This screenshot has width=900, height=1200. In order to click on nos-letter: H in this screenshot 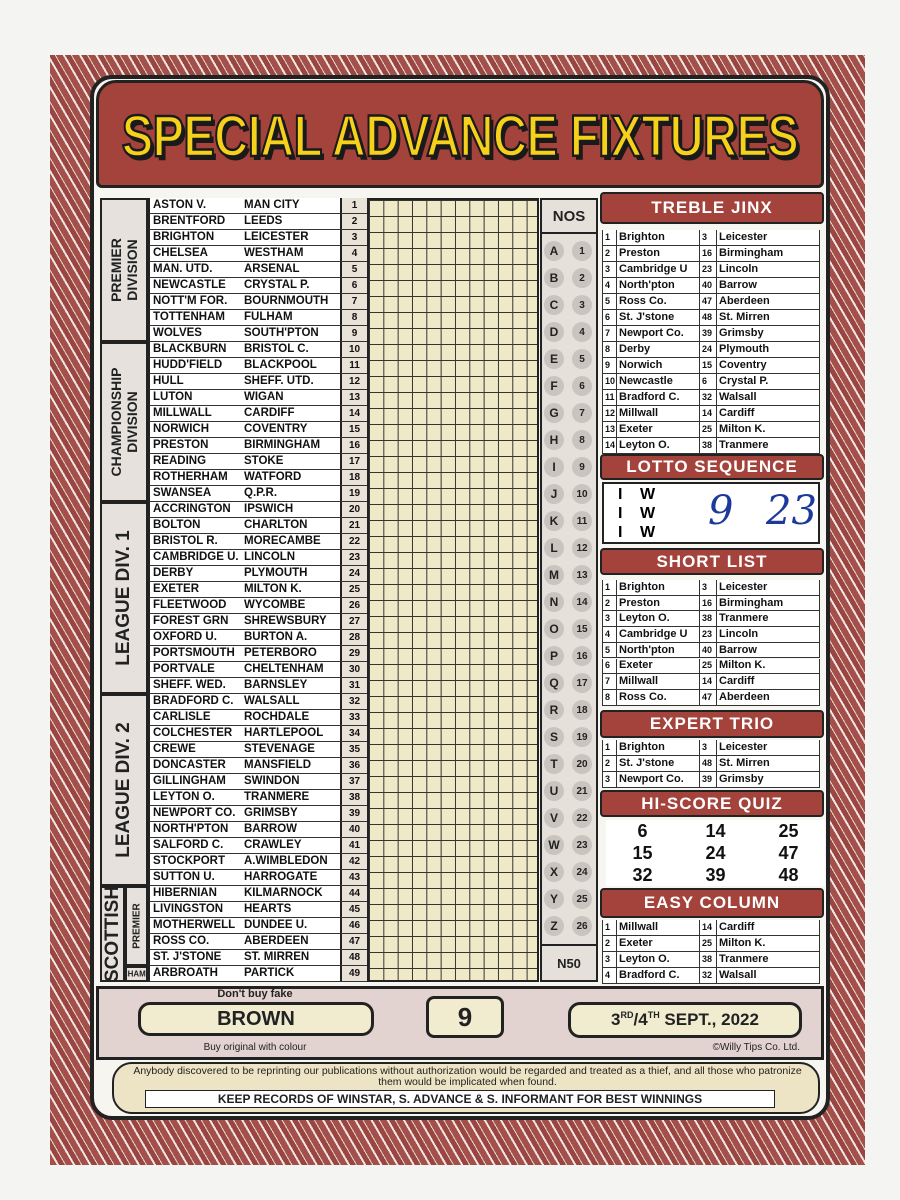, I will do `click(554, 440)`.